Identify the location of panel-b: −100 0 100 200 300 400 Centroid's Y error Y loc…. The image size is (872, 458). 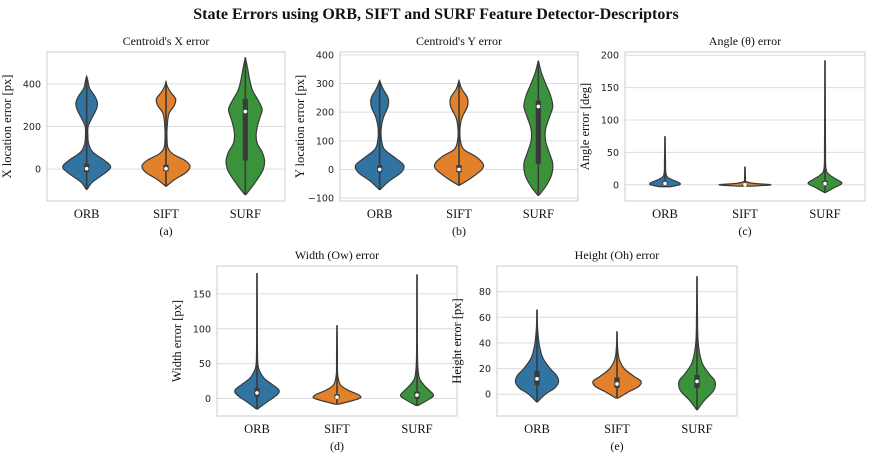
(436, 136).